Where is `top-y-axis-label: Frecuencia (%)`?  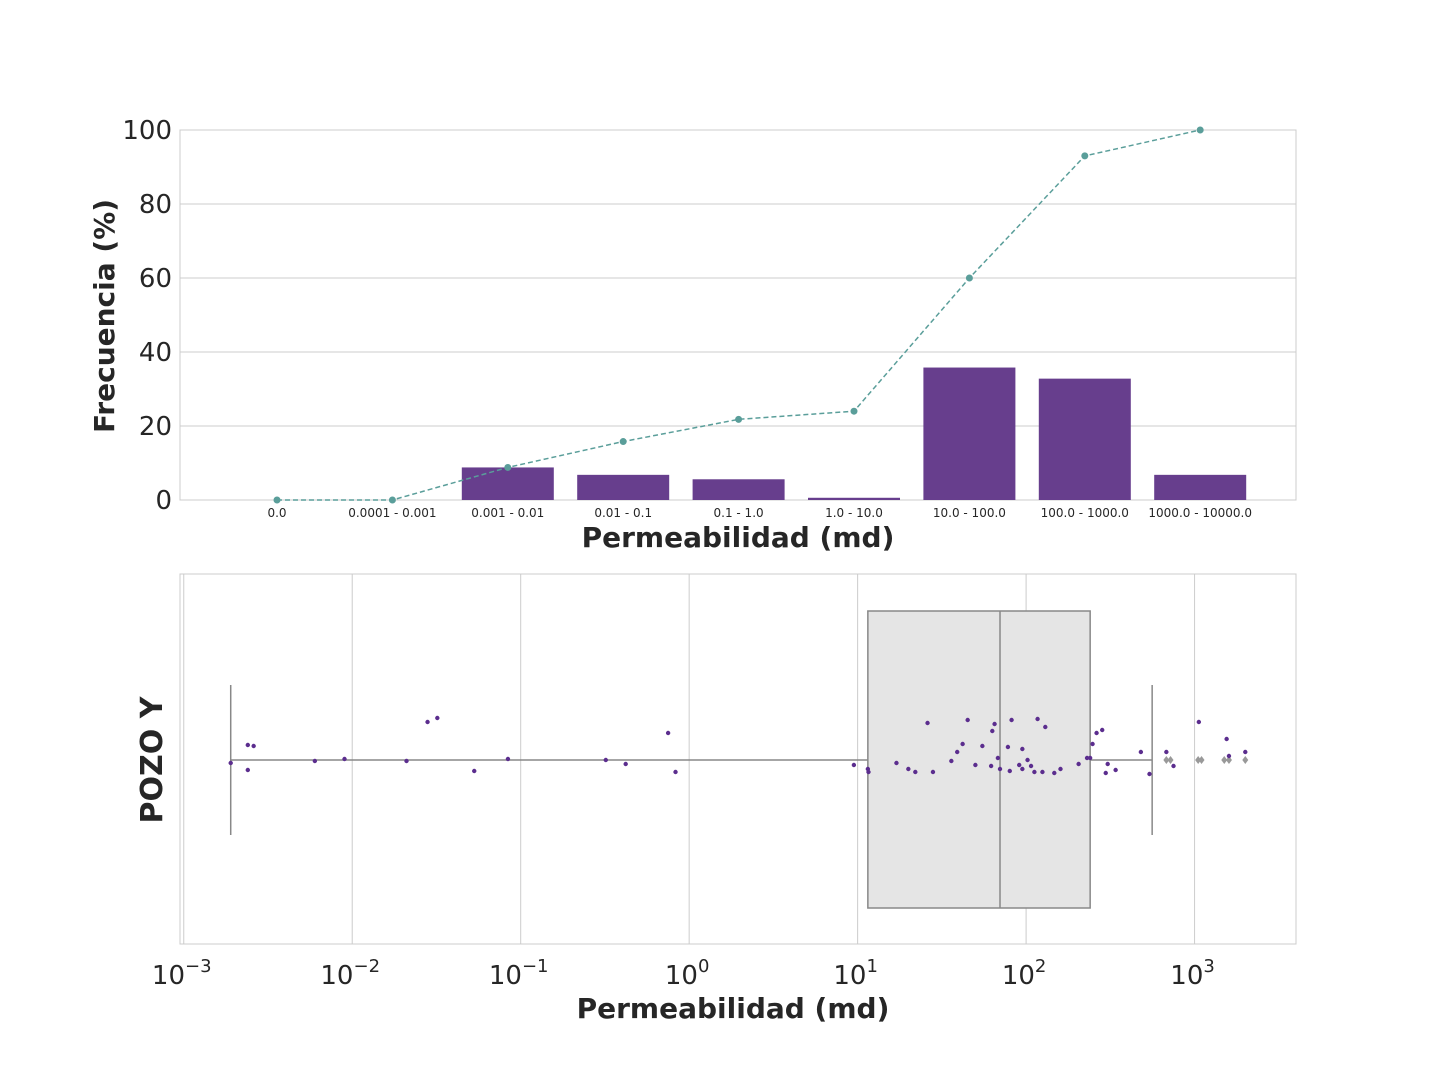 top-y-axis-label: Frecuencia (%) is located at coordinates (104, 316).